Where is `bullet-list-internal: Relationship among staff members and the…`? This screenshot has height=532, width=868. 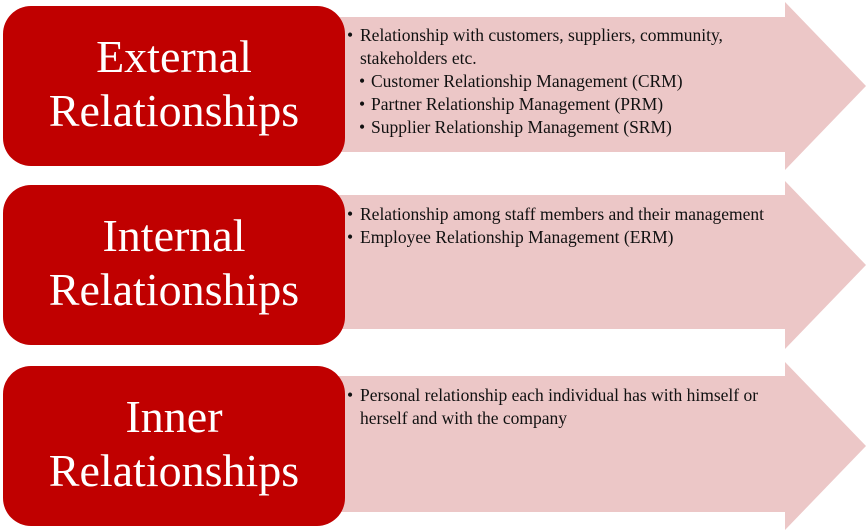
bullet-list-internal: Relationship among staff members and the… is located at coordinates (572, 226).